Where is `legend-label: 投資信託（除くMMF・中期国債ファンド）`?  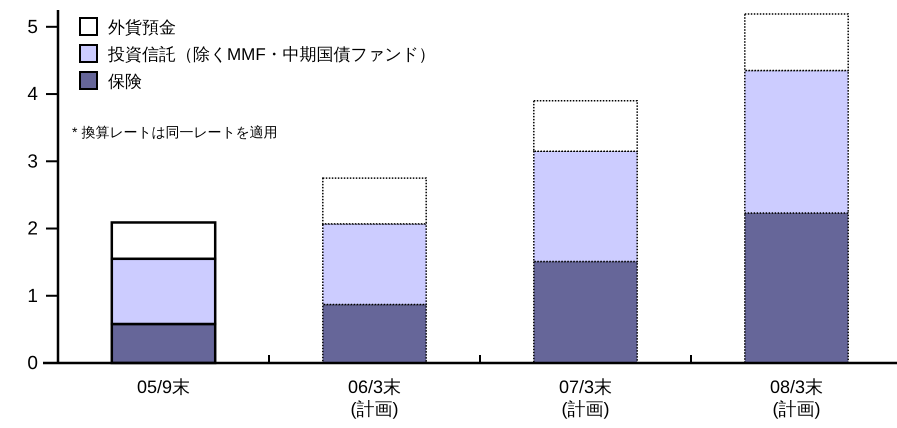 legend-label: 投資信託（除くMMF・中期国債ファンド） is located at coordinates (271, 54).